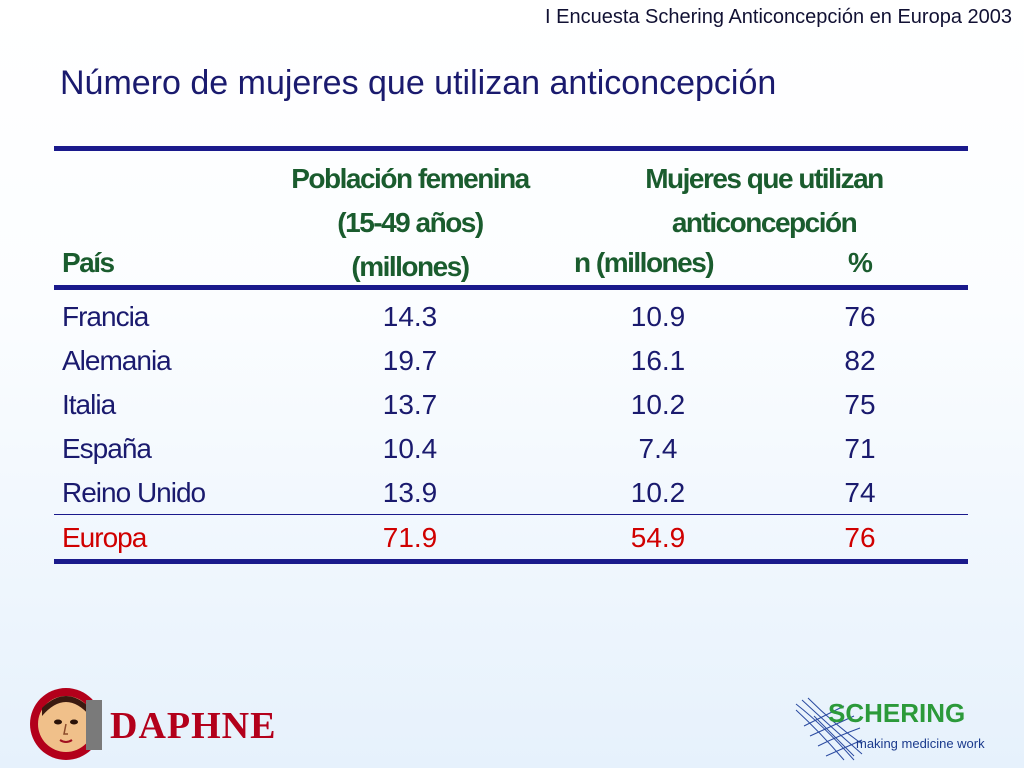  I want to click on header-population-line3: (millones), so click(410, 266).